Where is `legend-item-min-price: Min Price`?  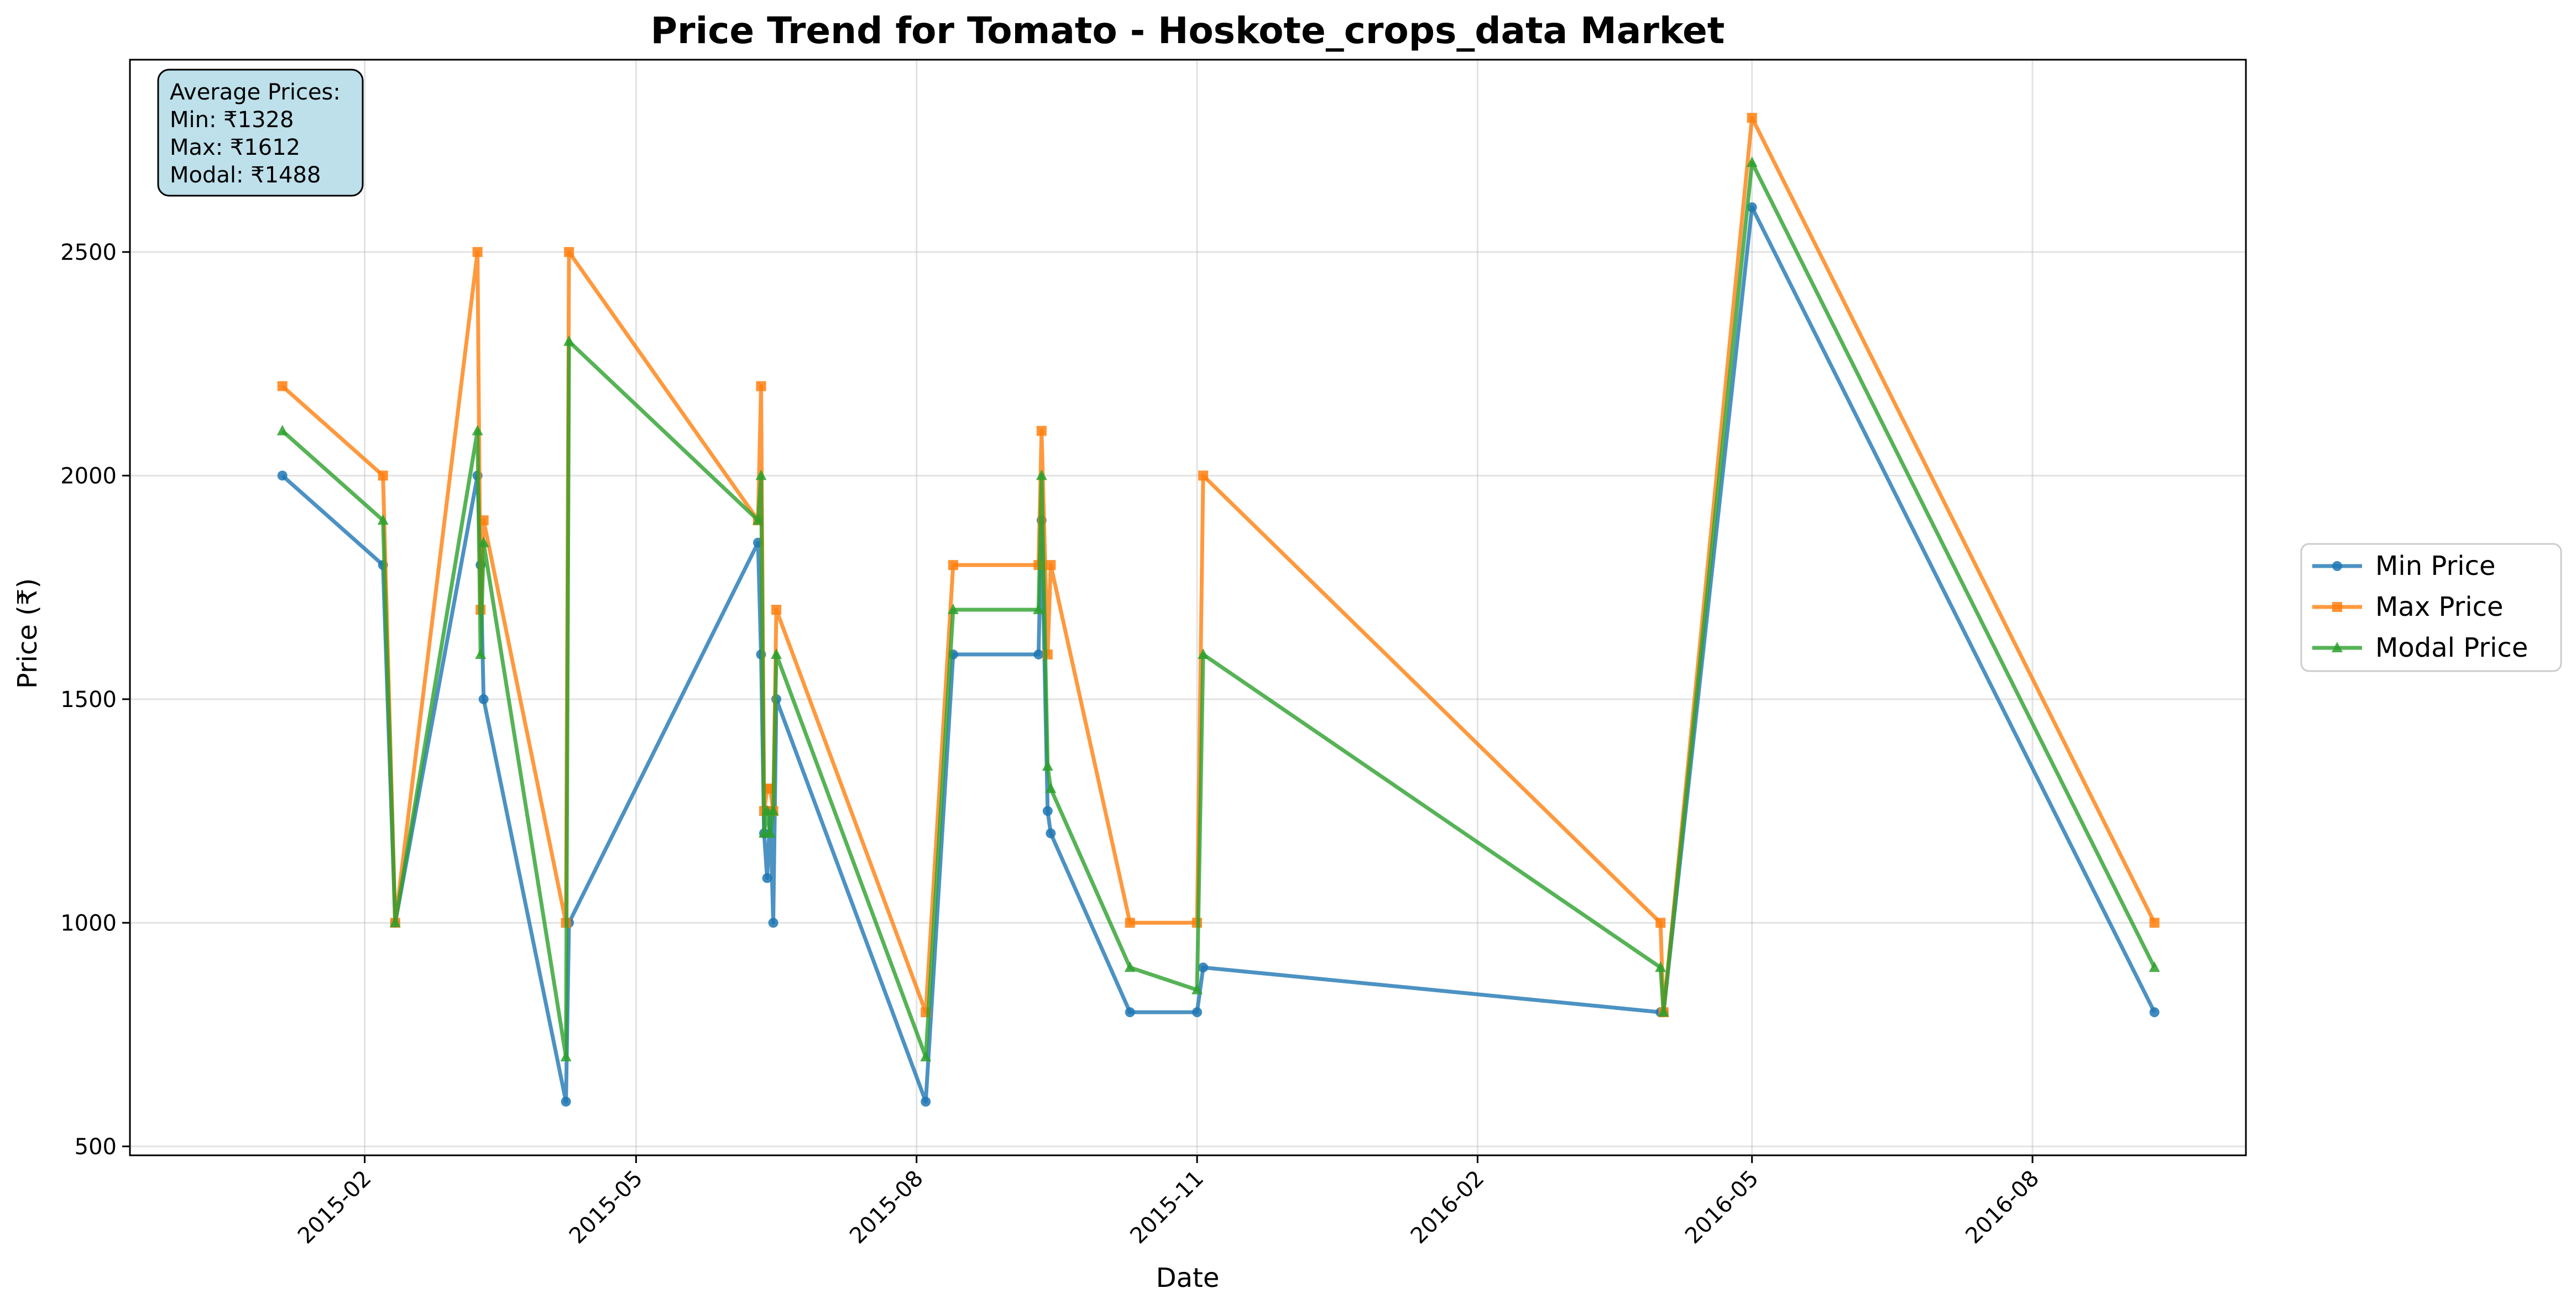
legend-item-min-price: Min Price is located at coordinates (2404, 567).